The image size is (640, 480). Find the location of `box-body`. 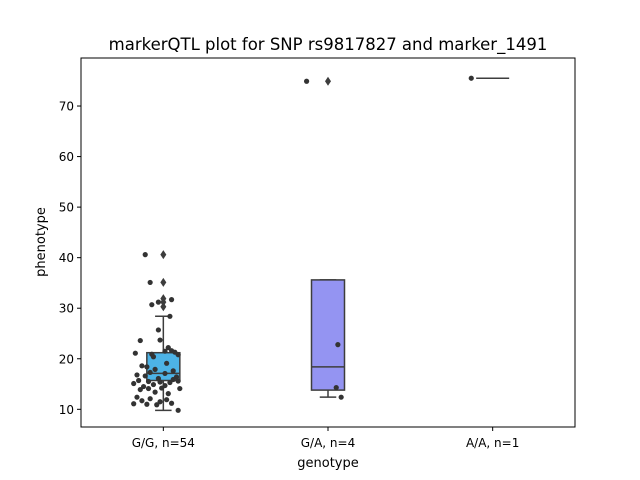

box-body is located at coordinates (328, 335).